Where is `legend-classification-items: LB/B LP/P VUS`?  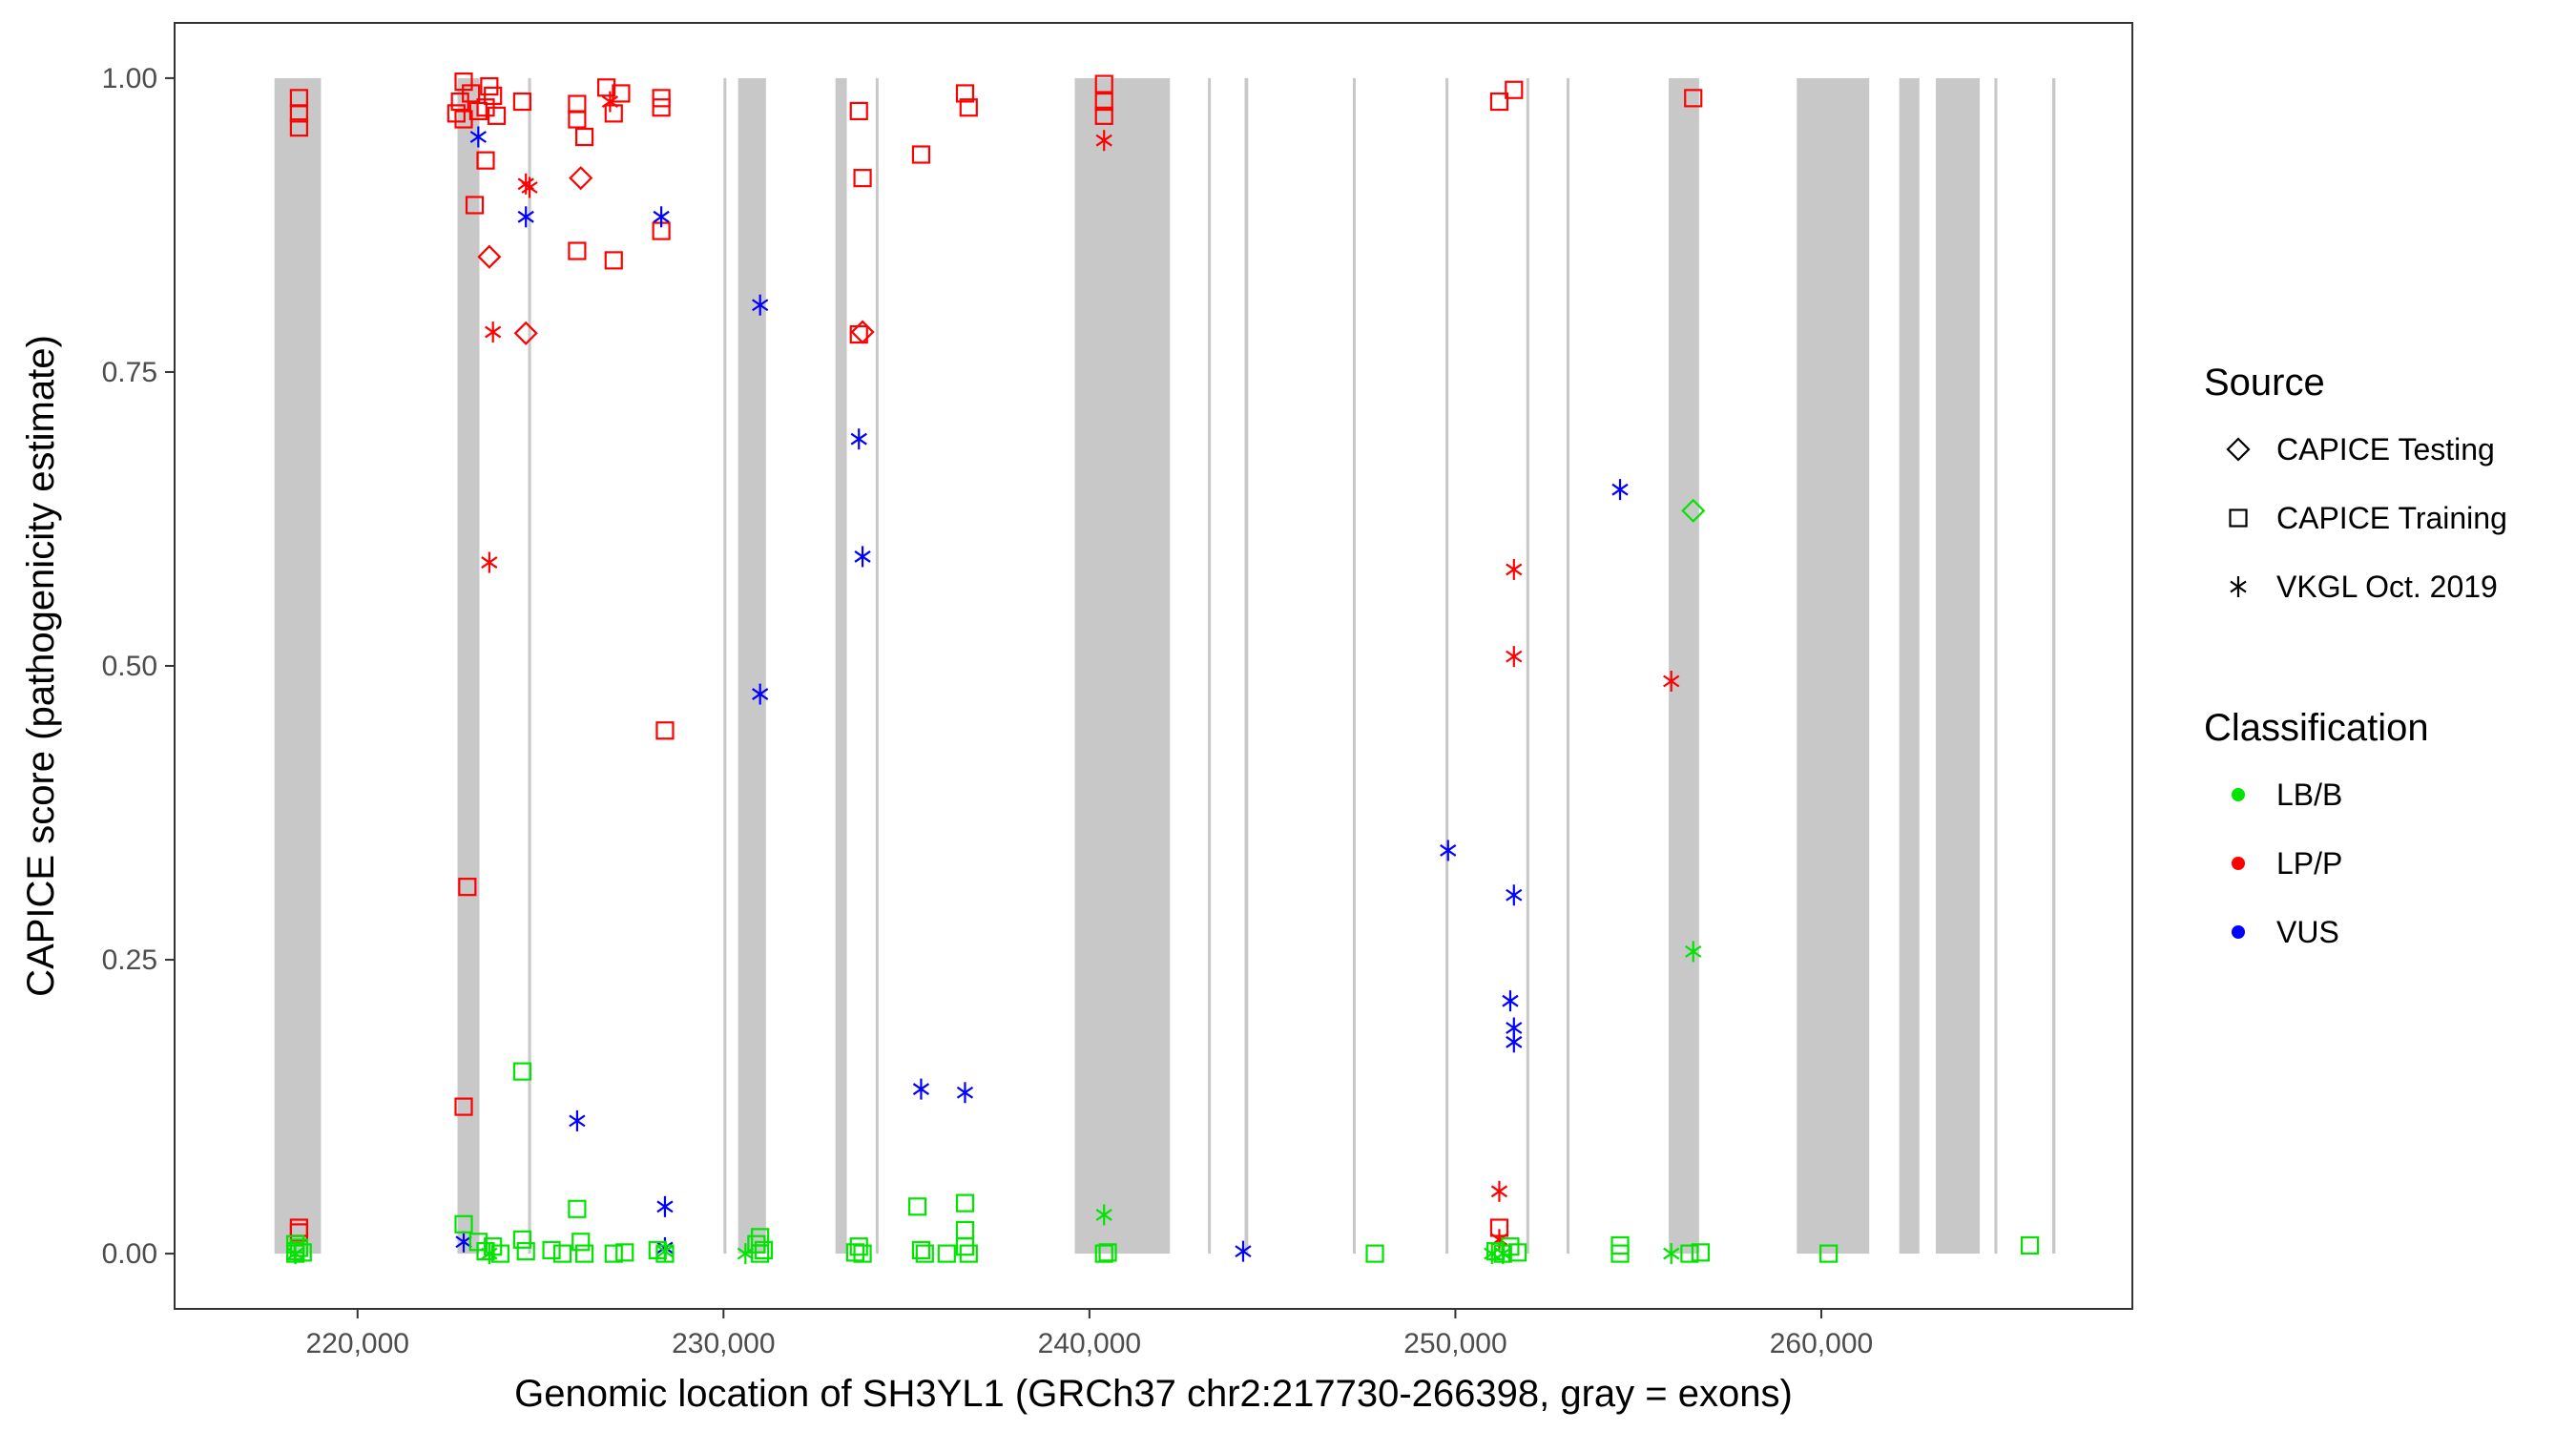 legend-classification-items: LB/B LP/P VUS is located at coordinates (2287, 863).